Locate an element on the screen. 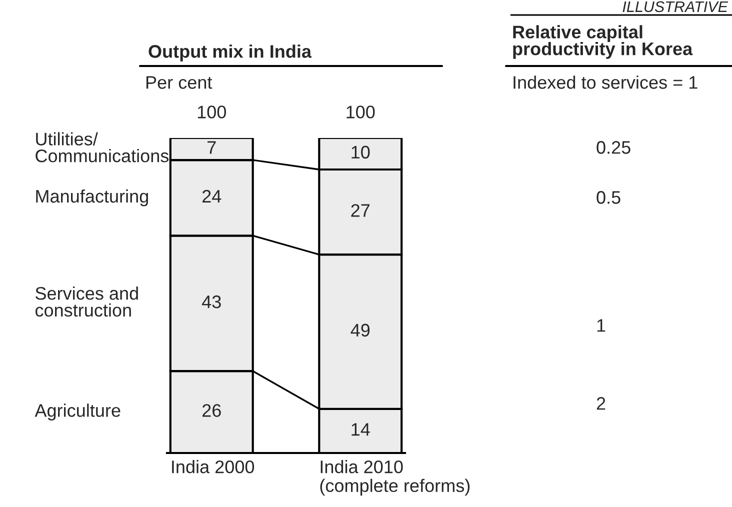  text: 0.5 is located at coordinates (608, 197).